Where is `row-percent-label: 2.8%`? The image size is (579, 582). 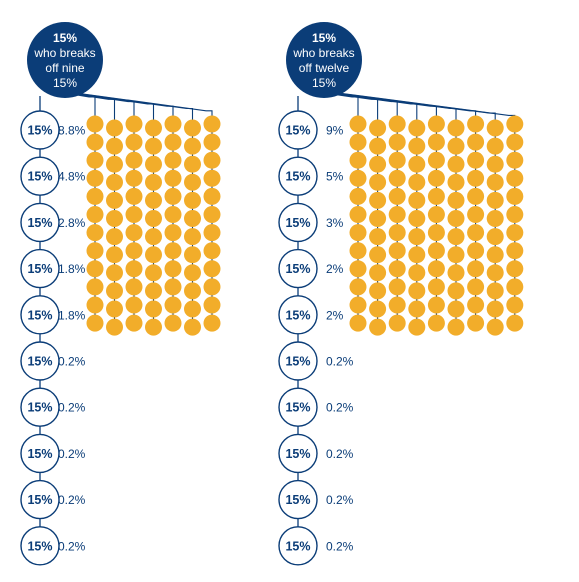 row-percent-label: 2.8% is located at coordinates (72, 223).